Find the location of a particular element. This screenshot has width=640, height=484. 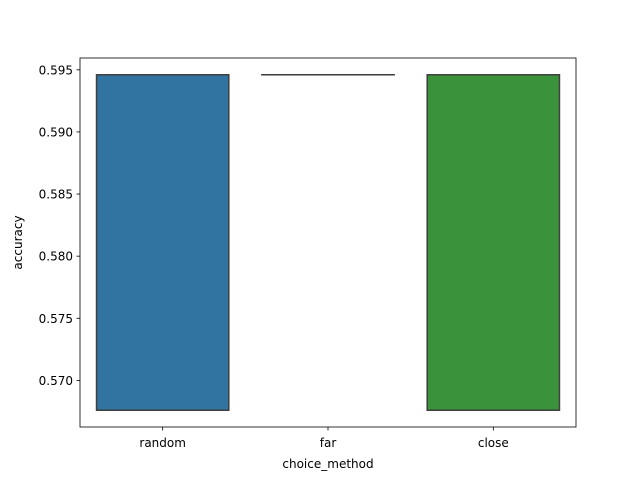

y-tick-label: 0.580 is located at coordinates (56, 257).